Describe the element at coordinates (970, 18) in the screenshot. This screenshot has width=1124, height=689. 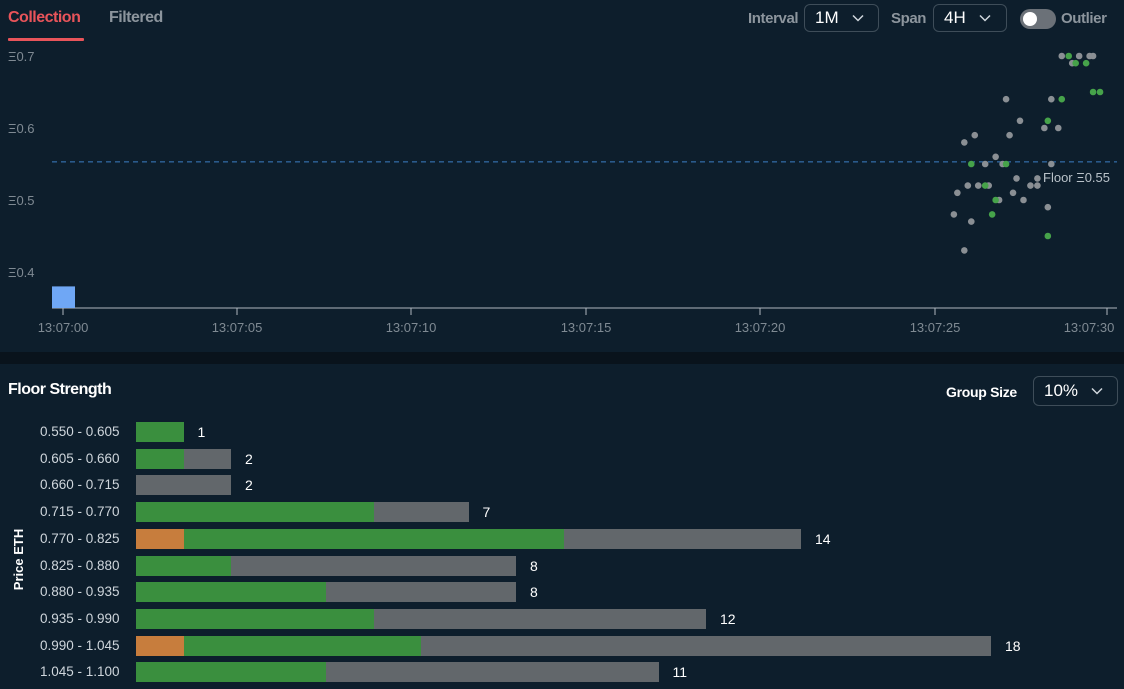
I see `span-dropdown: 4H` at that location.